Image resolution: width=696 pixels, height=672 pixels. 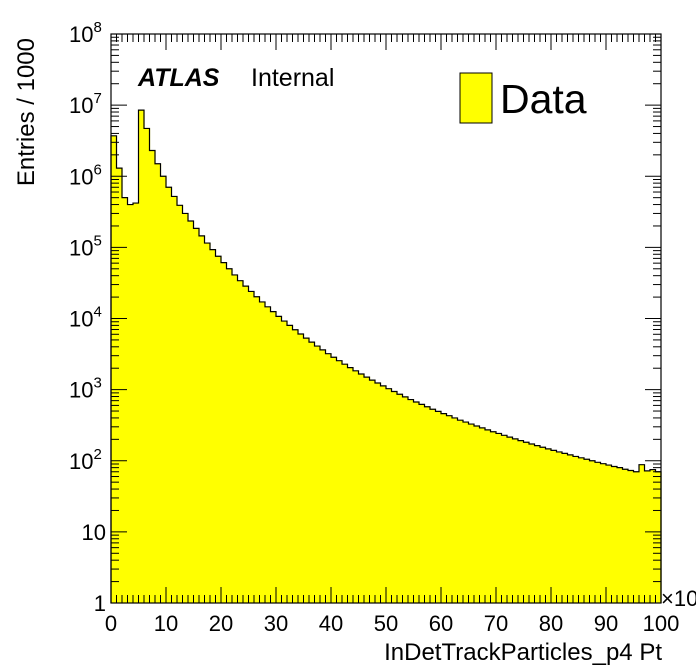 I want to click on x-axis-multiplier: ×10, so click(x=678, y=598).